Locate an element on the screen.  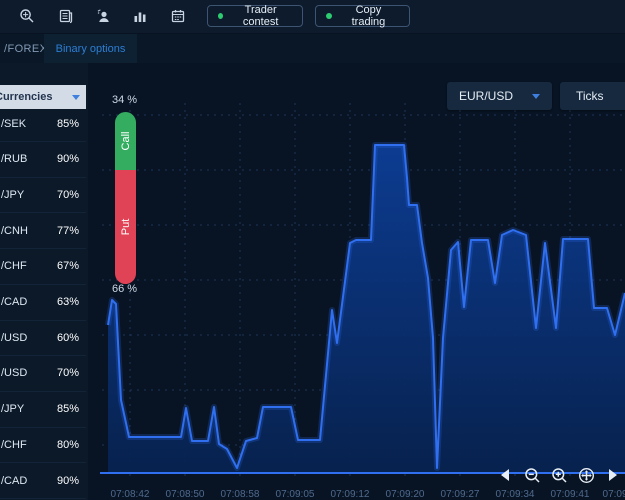
scroll-left-icon is located at coordinates (505, 475).